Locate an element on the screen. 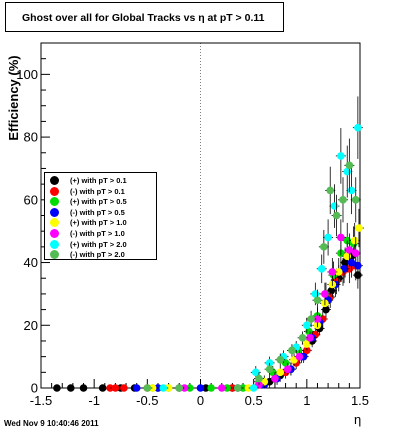 This screenshot has height=433, width=400. x-tick-label: 1 is located at coordinates (306, 400).